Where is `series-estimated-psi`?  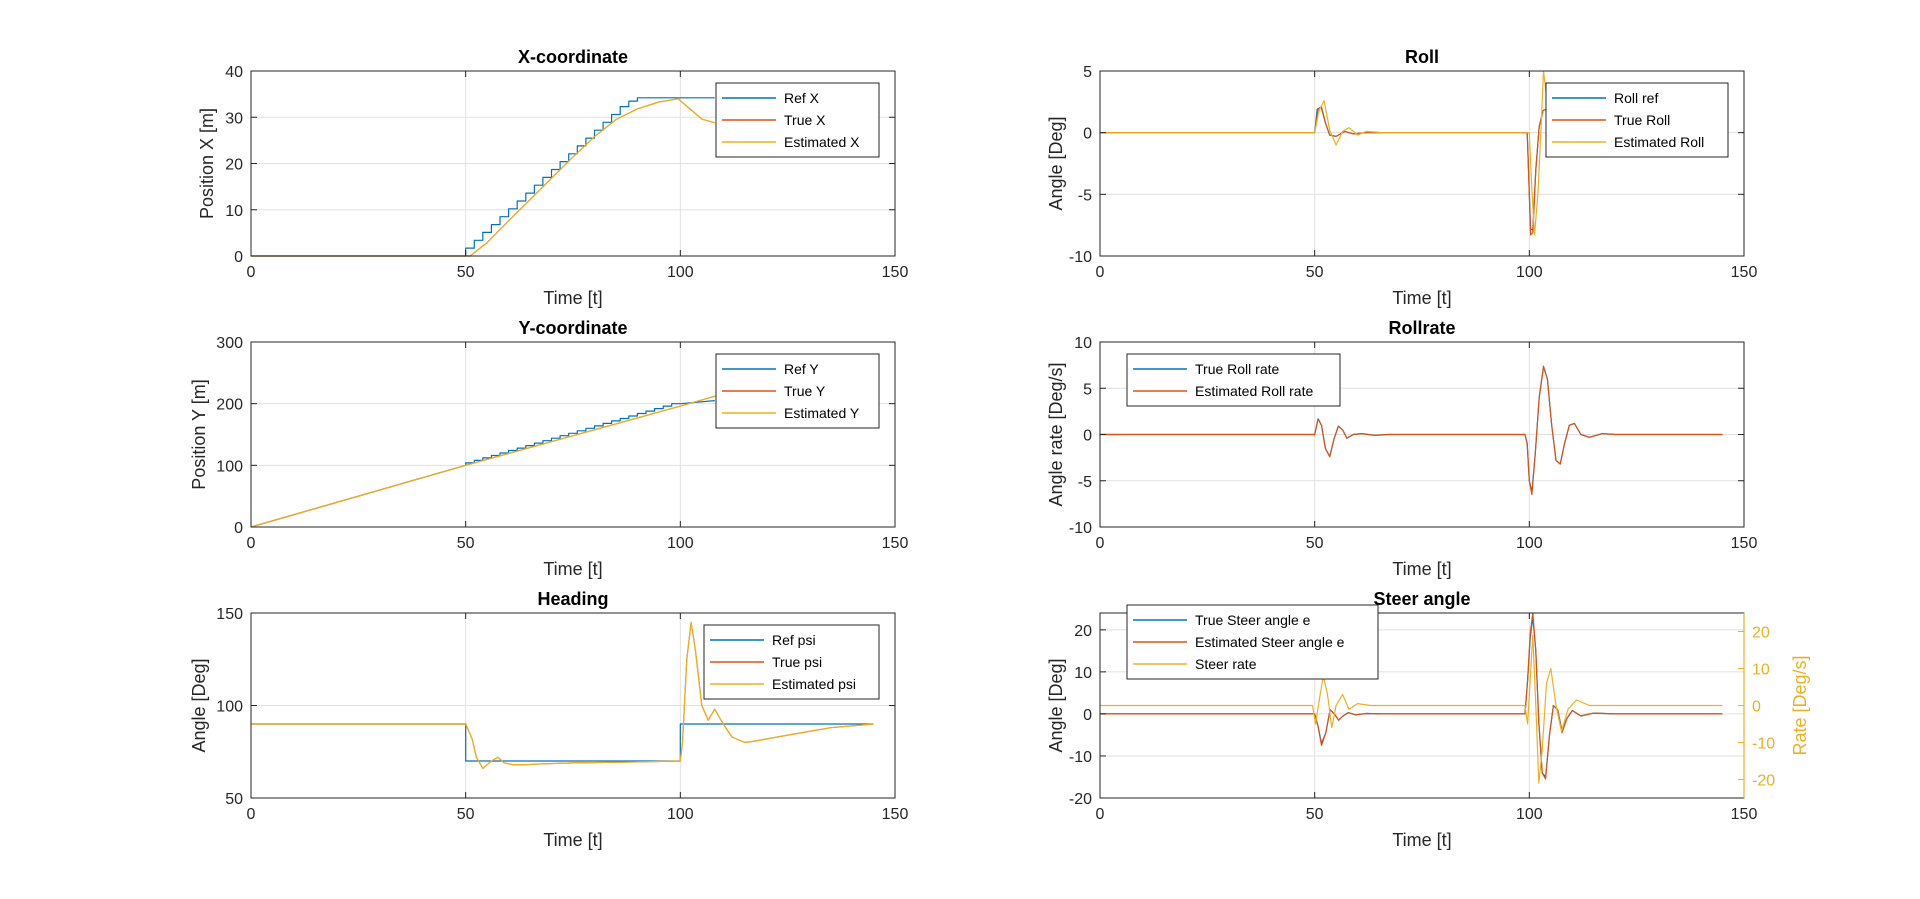
series-estimated-psi is located at coordinates (562, 695).